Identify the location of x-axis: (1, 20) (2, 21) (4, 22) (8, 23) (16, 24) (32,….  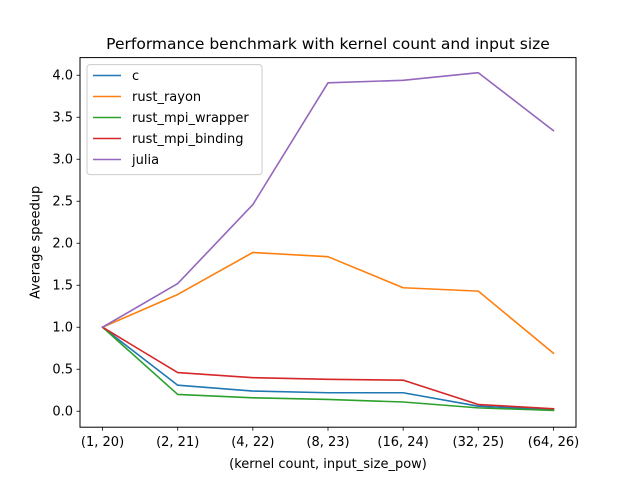
(330, 438).